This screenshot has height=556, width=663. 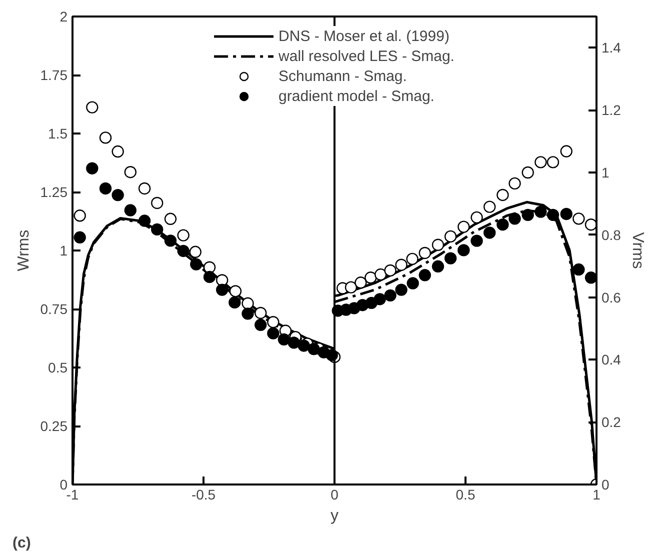 What do you see at coordinates (64, 250) in the screenshot?
I see `y-tick-label: 1` at bounding box center [64, 250].